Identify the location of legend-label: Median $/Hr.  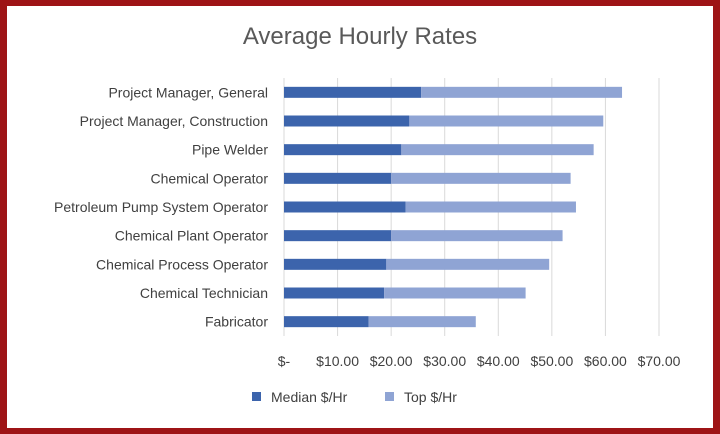
(309, 397).